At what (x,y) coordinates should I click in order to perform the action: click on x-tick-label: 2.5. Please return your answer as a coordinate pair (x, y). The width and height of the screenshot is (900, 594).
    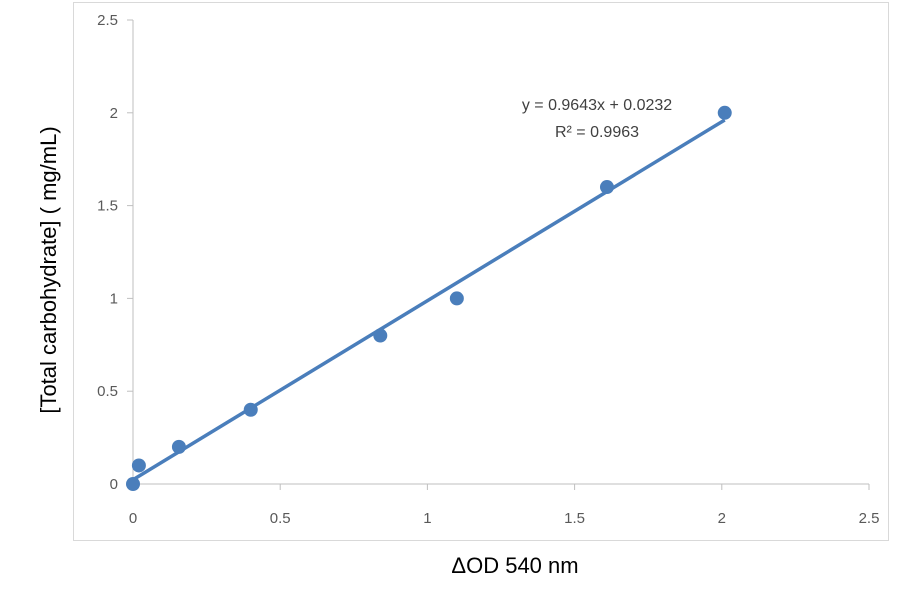
    Looking at the image, I should click on (869, 518).